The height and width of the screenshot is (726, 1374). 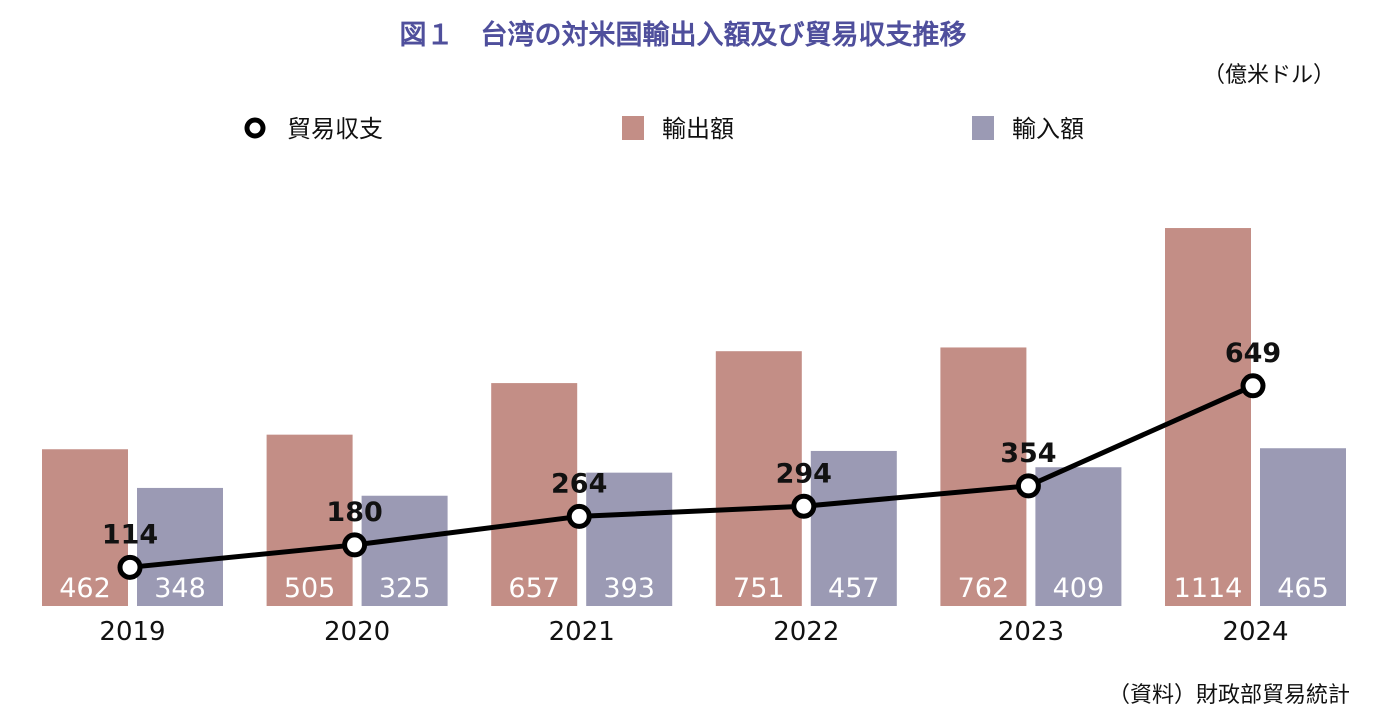 What do you see at coordinates (983, 476) in the screenshot?
I see `bar-exports-2023` at bounding box center [983, 476].